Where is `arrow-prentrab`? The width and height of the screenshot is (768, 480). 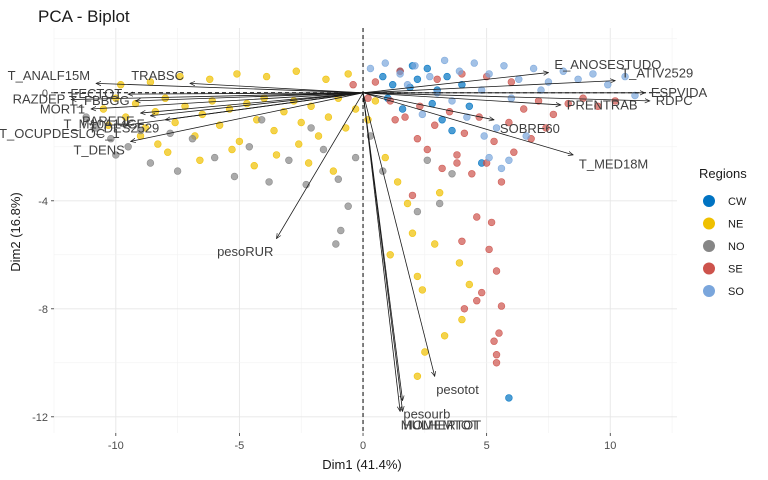 arrow-prentrab is located at coordinates (462, 98).